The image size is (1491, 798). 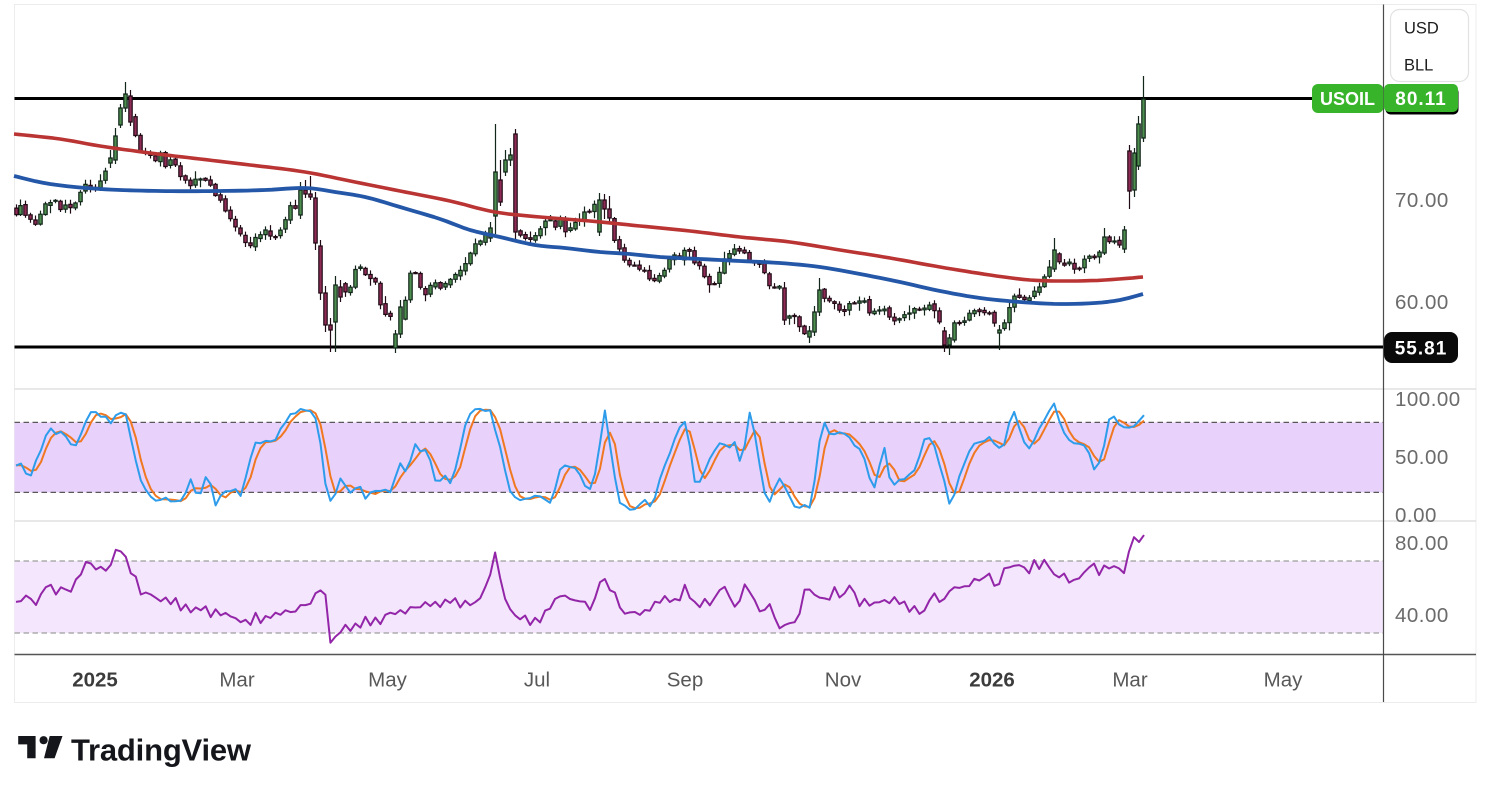 I want to click on svg-text: BLL, so click(x=1418, y=66).